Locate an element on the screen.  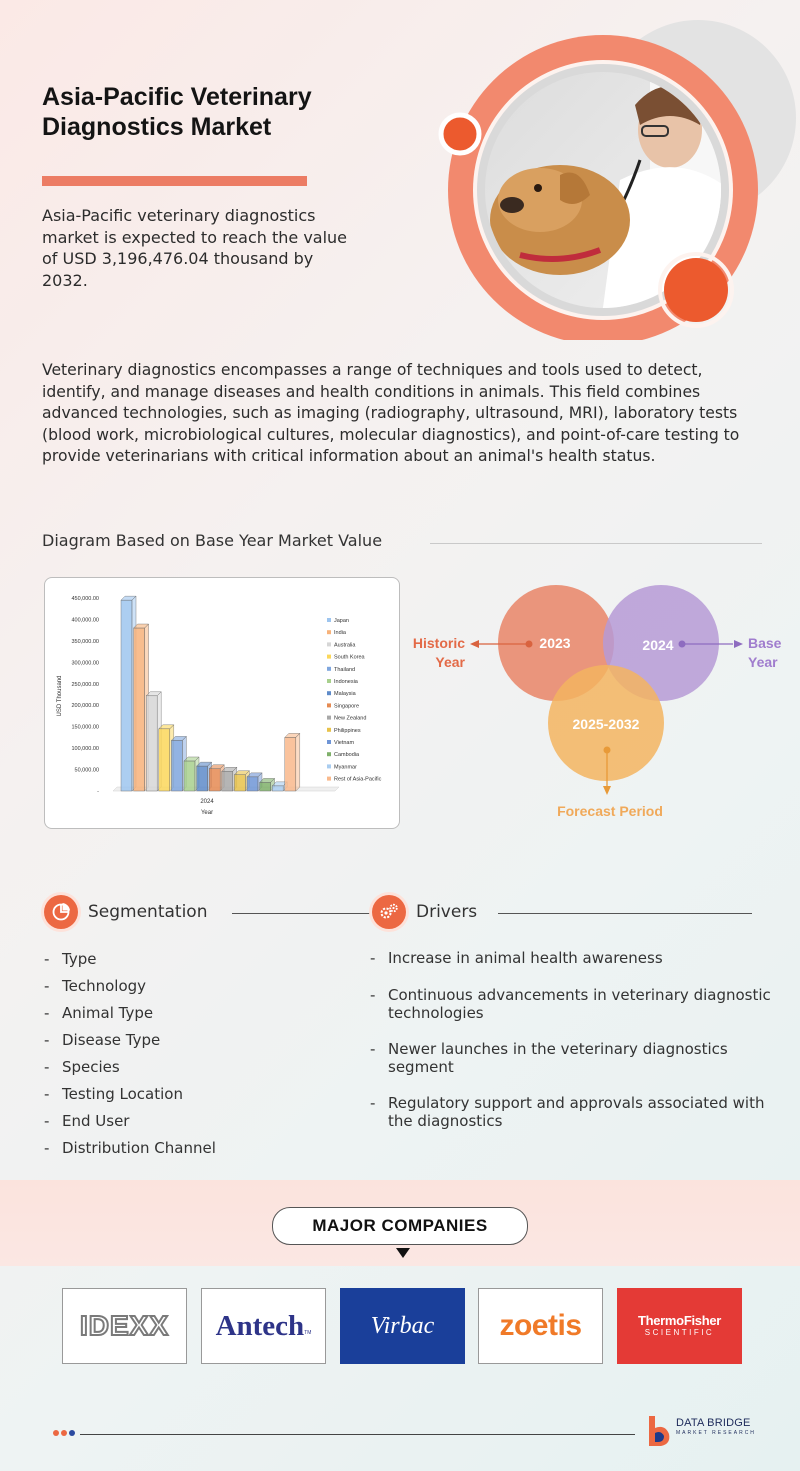
historic-label-line2: Year is located at coordinates (450, 662).